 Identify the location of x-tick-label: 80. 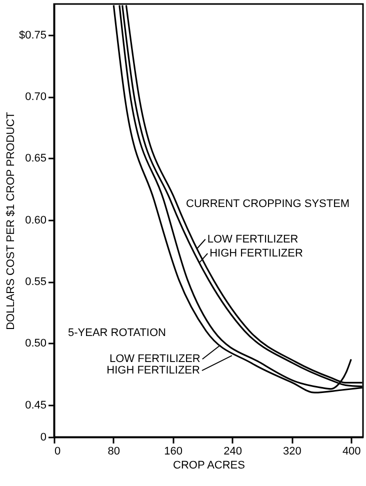
(114, 452).